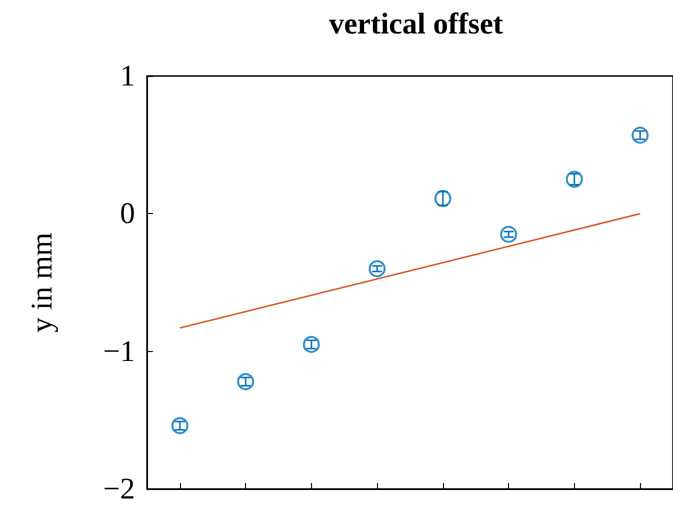  I want to click on y-tick-label: −1, so click(119, 351).